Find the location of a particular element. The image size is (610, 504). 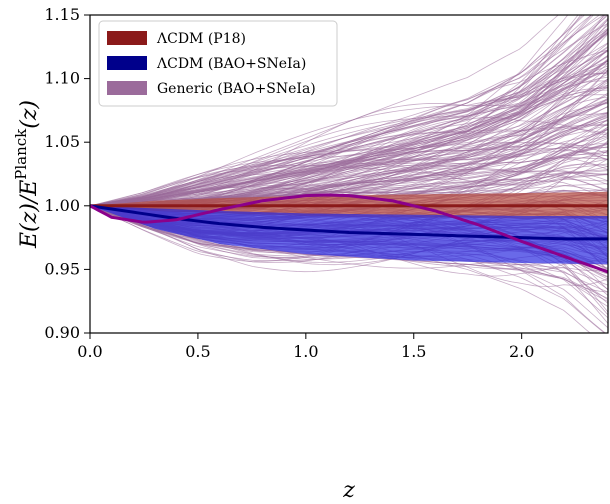

series-lines is located at coordinates (349, 233).